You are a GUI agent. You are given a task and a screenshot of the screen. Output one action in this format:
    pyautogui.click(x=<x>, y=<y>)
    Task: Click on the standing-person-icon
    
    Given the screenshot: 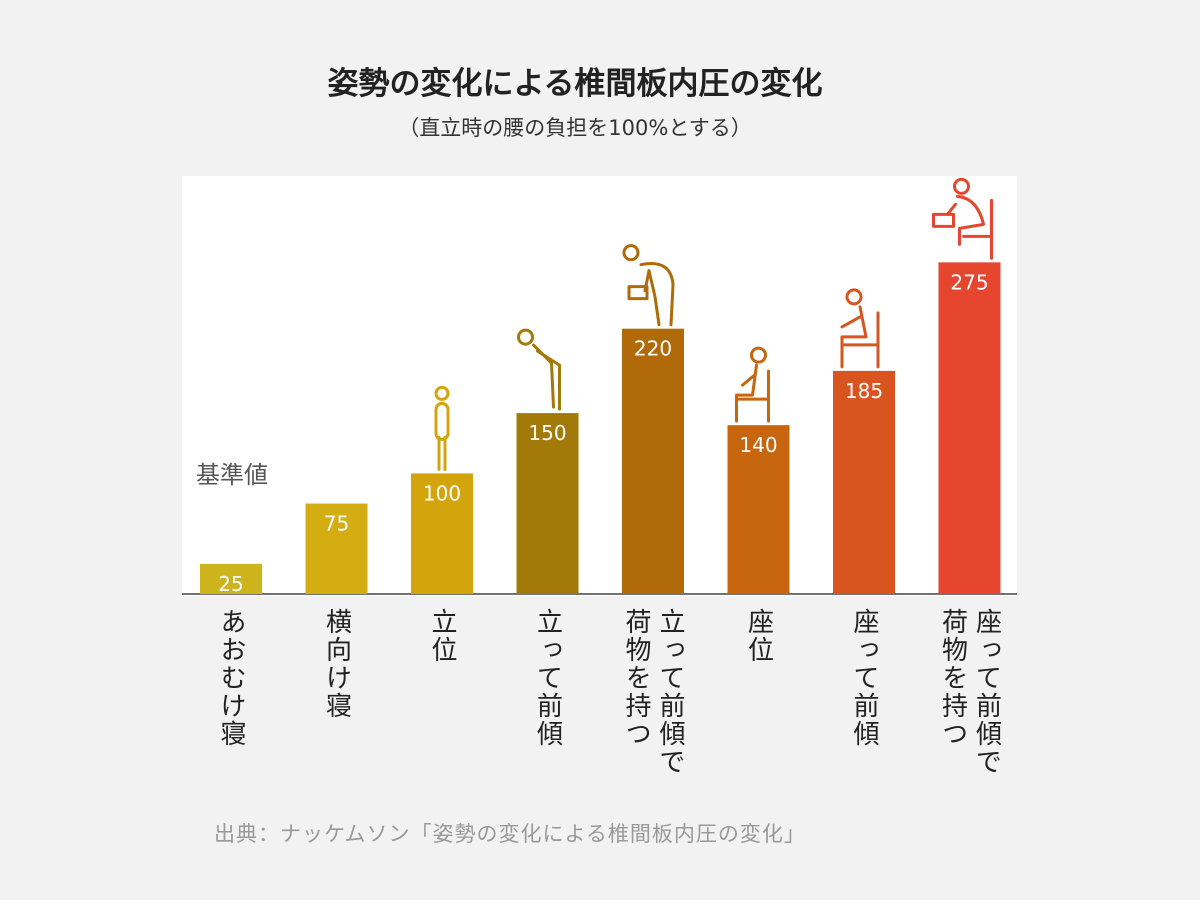 What is the action you would take?
    pyautogui.click(x=442, y=428)
    